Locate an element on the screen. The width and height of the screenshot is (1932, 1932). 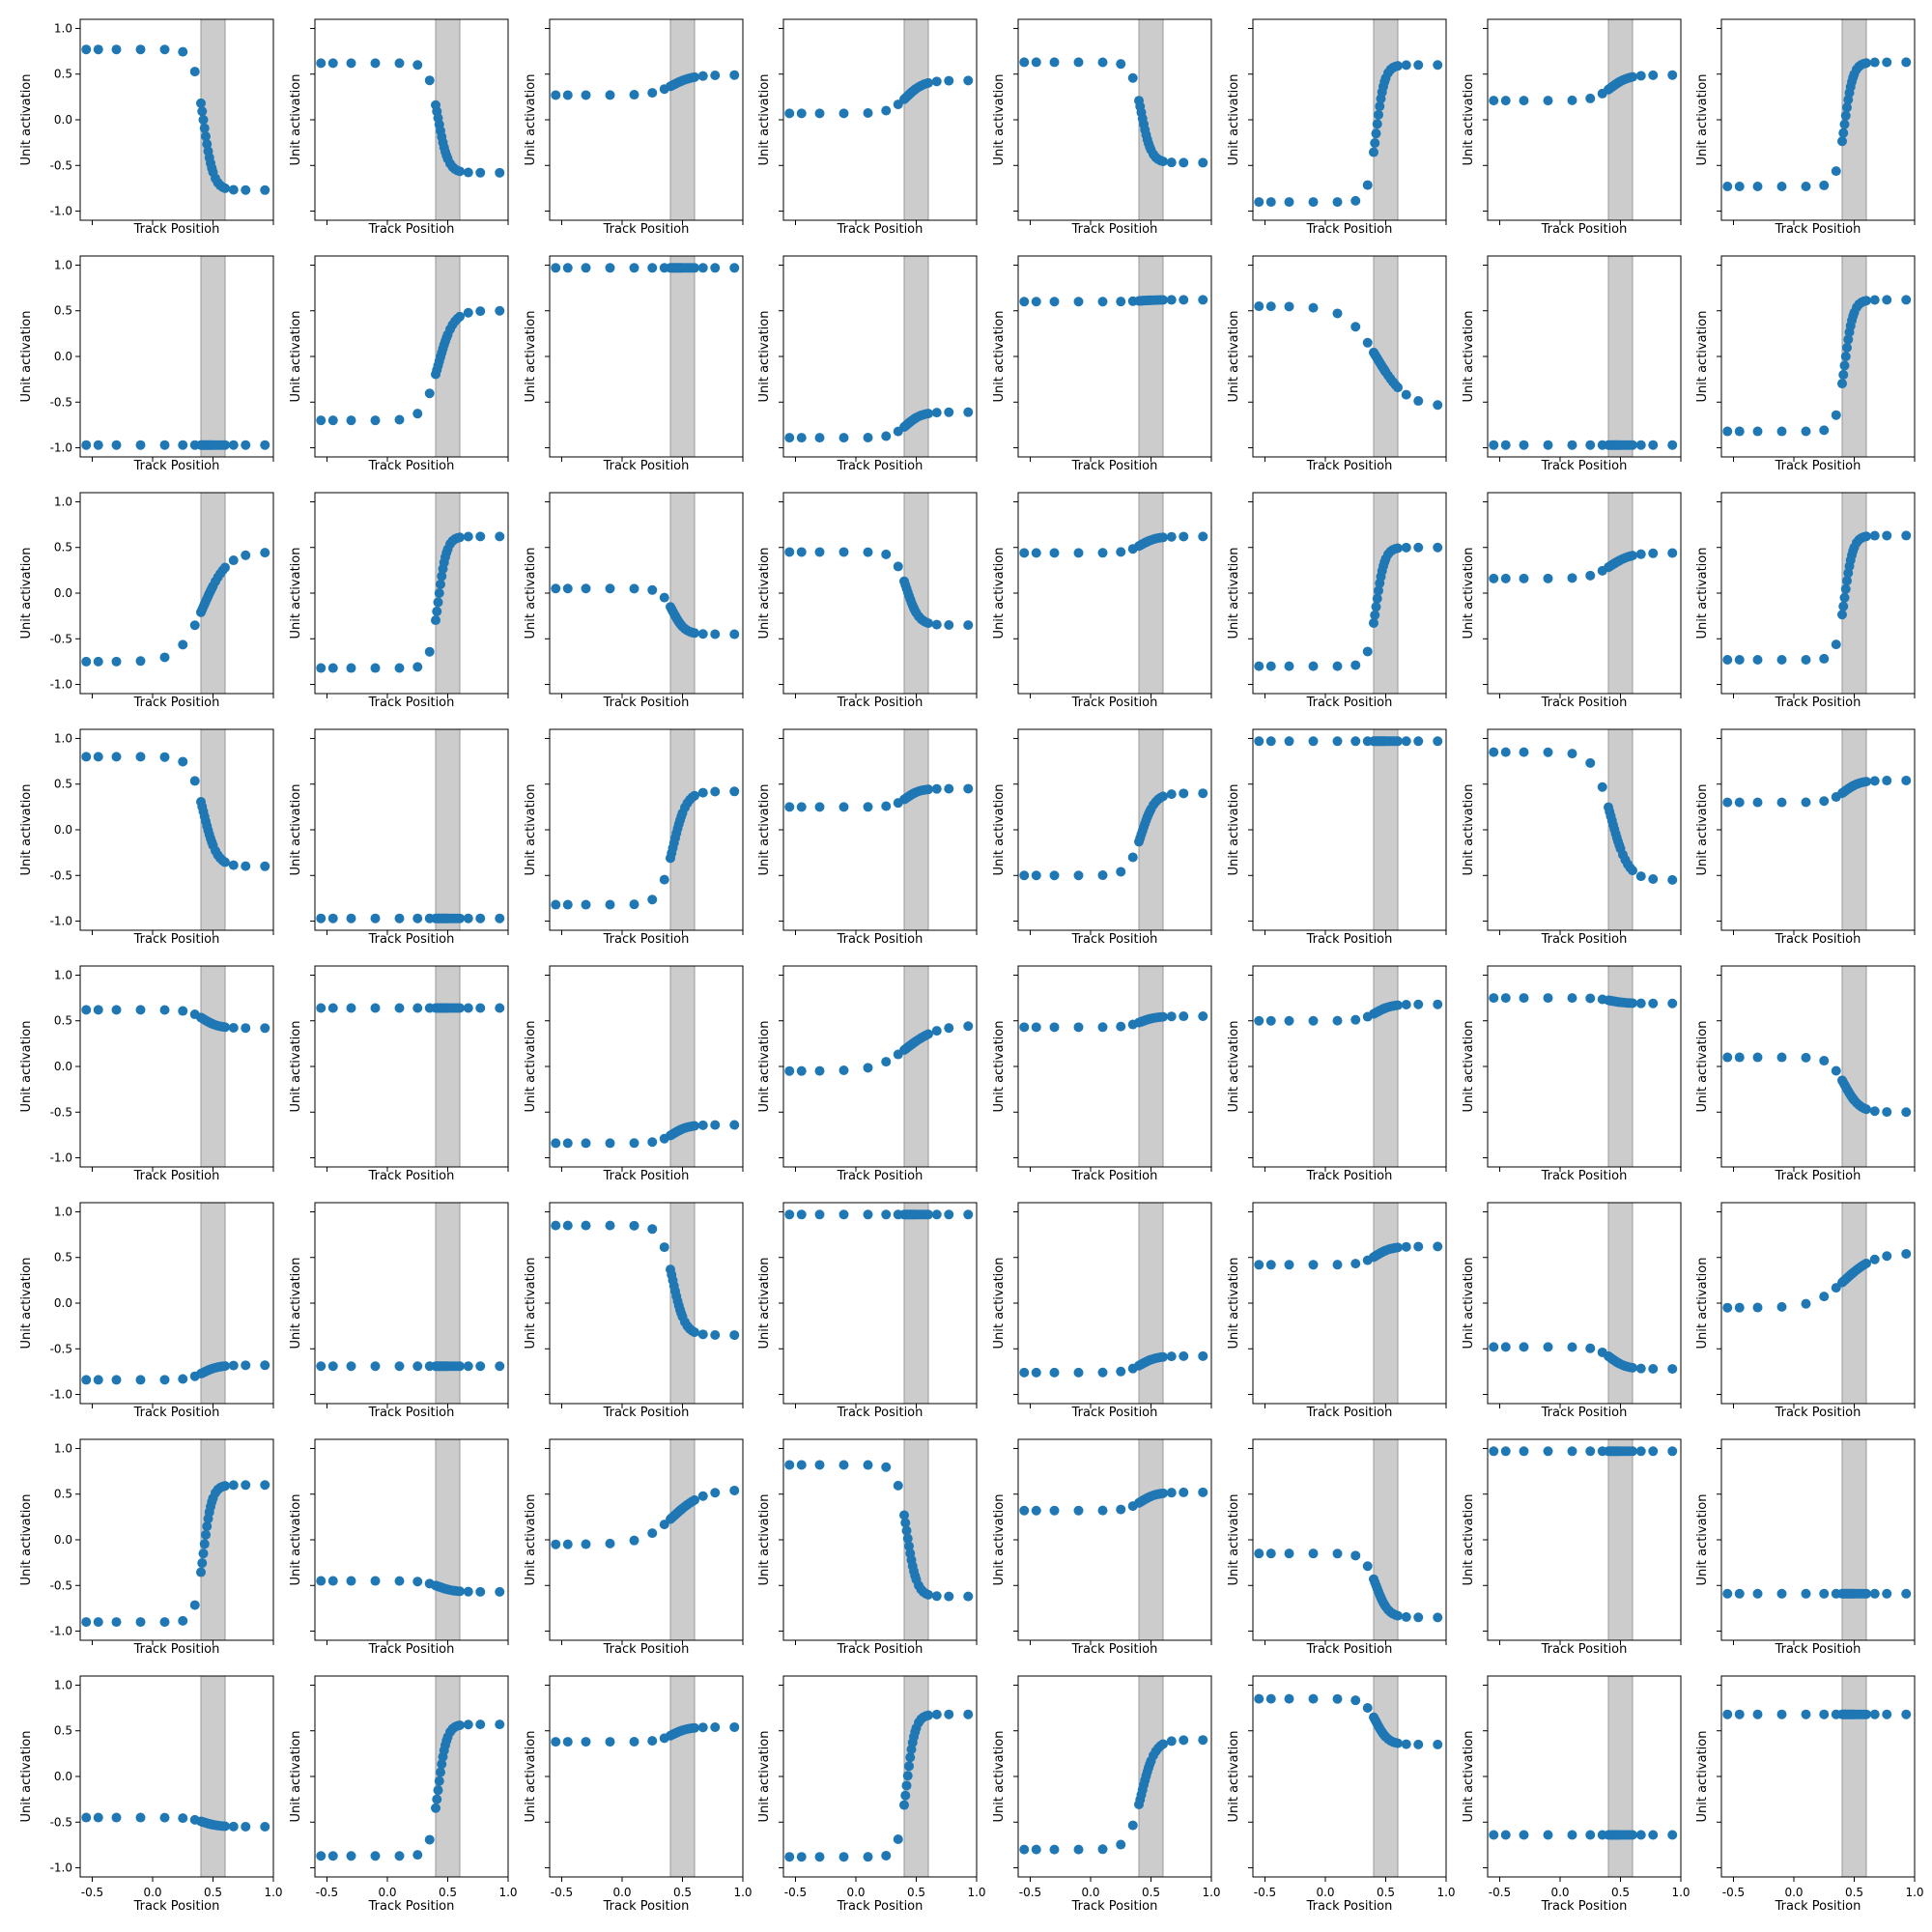
x-tick-label: 0.5 is located at coordinates (1386, 1892).